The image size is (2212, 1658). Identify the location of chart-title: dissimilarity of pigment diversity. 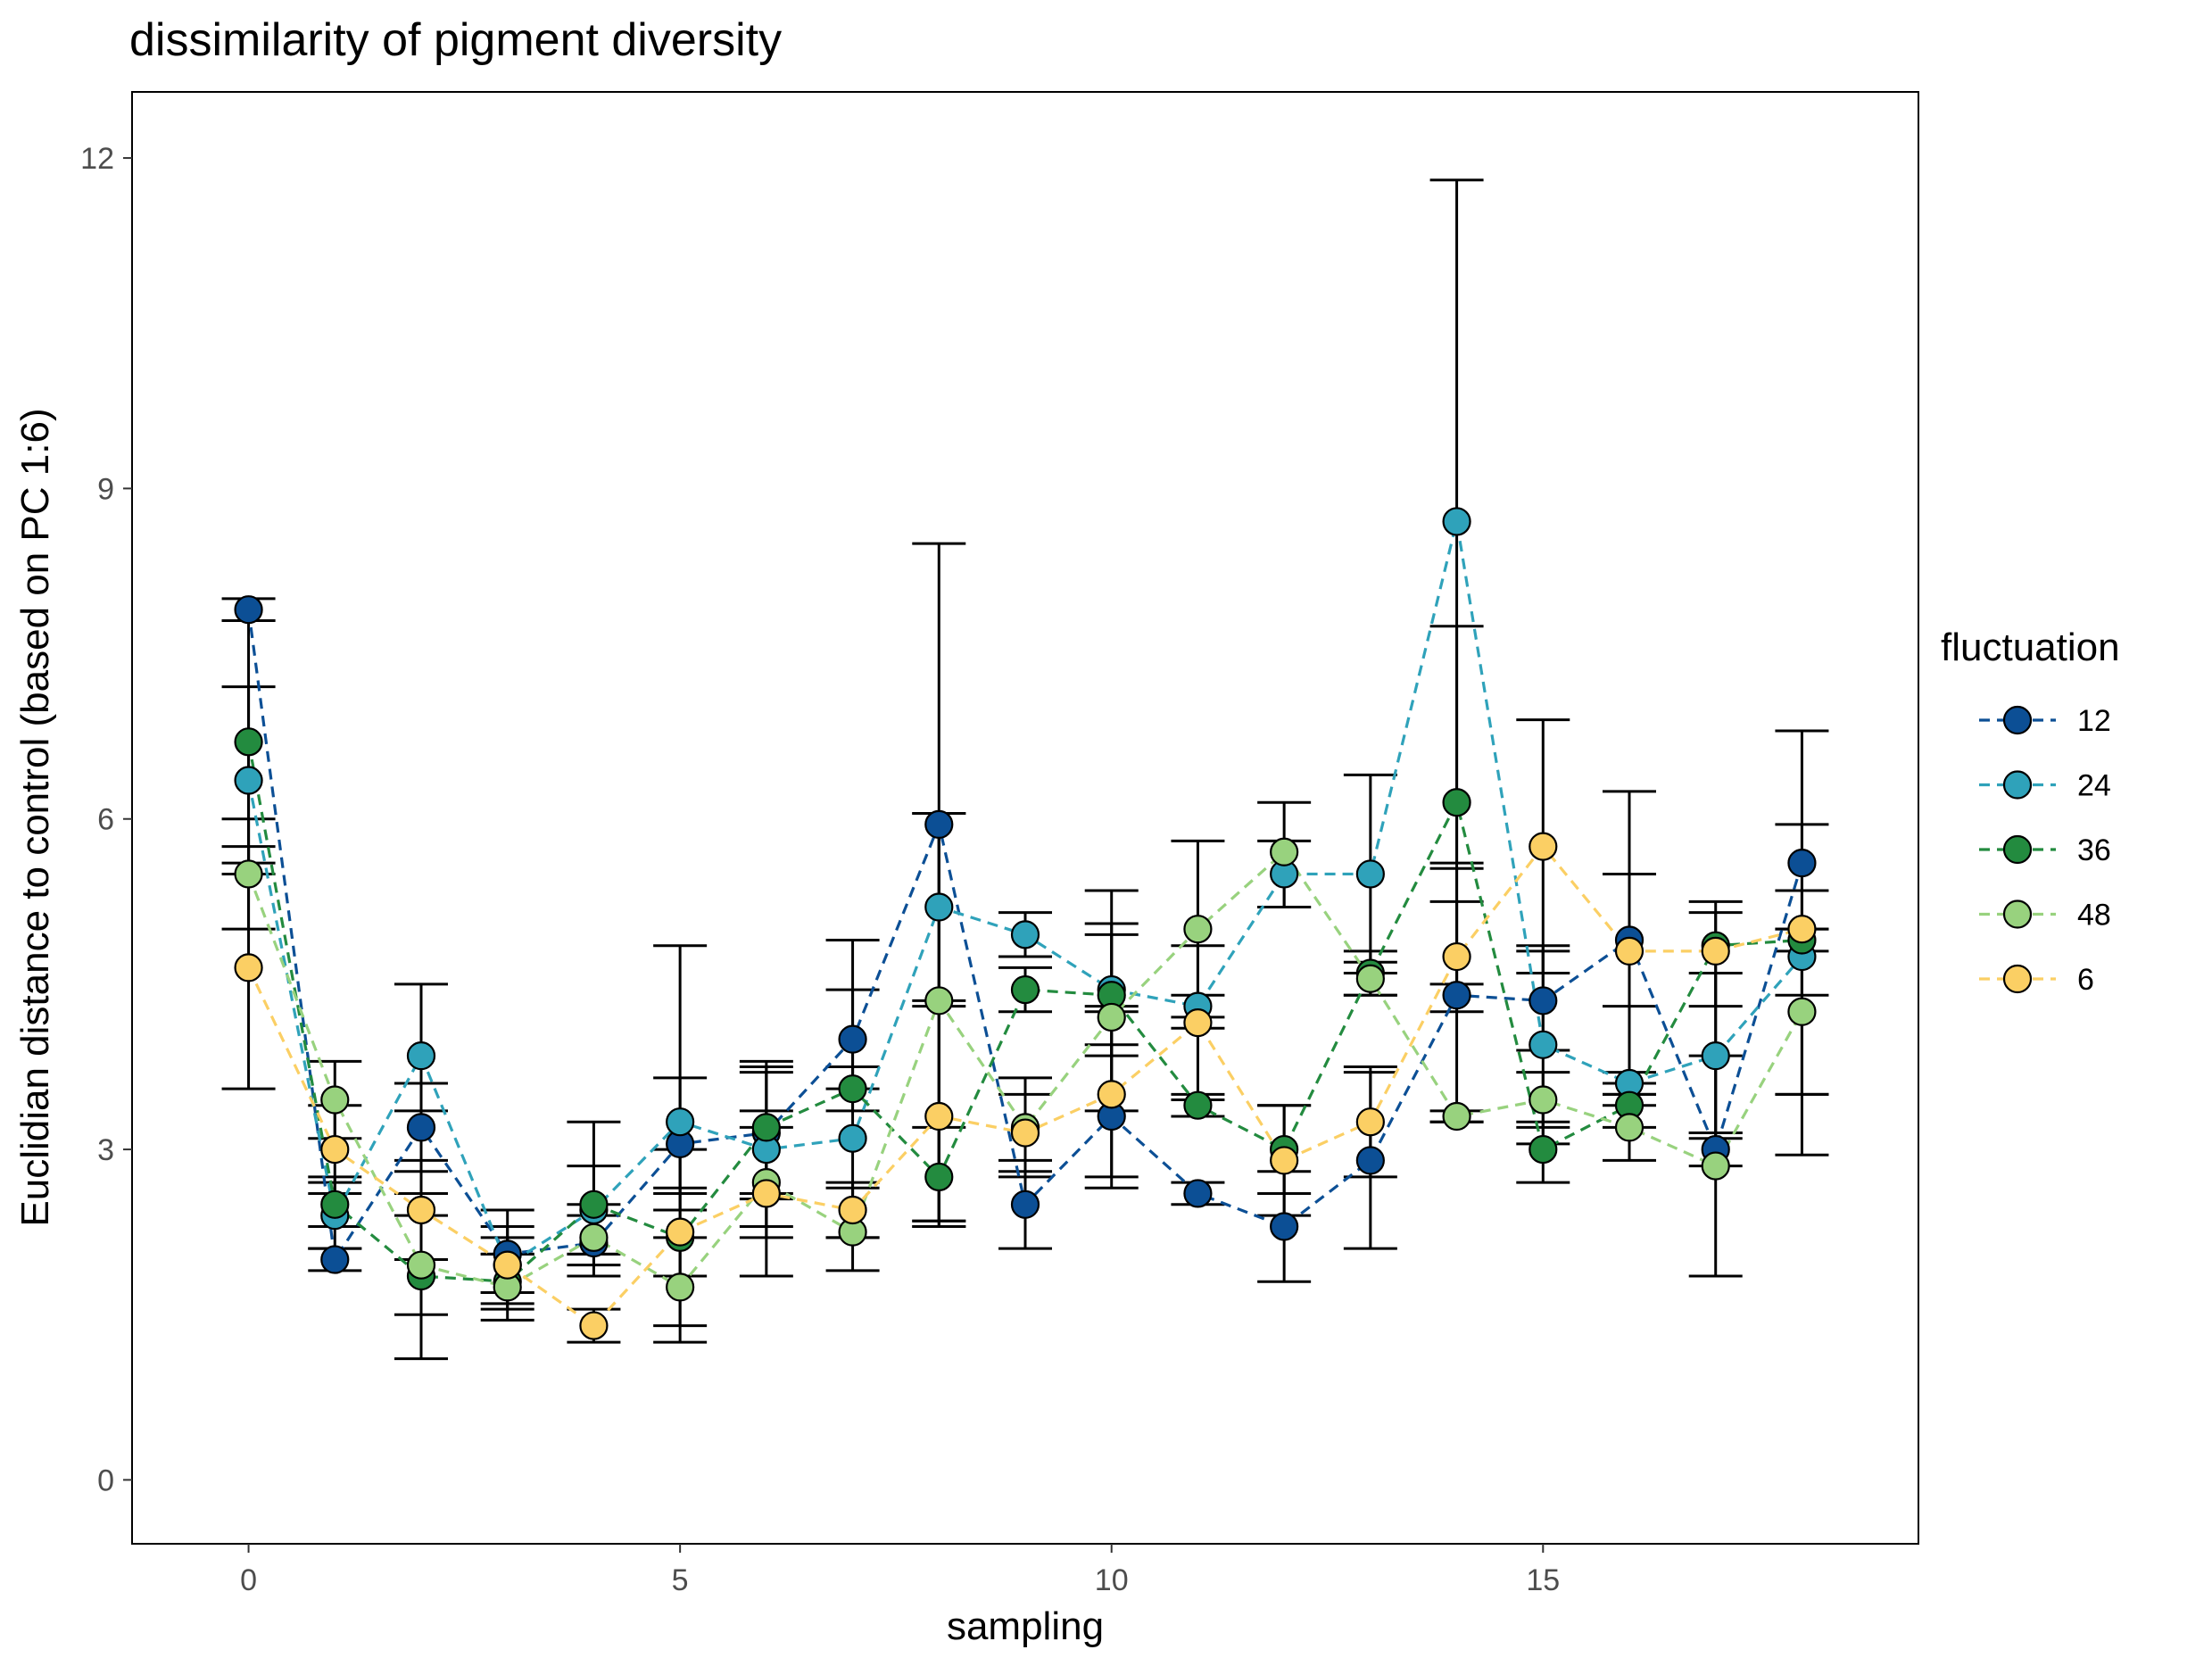
(456, 40).